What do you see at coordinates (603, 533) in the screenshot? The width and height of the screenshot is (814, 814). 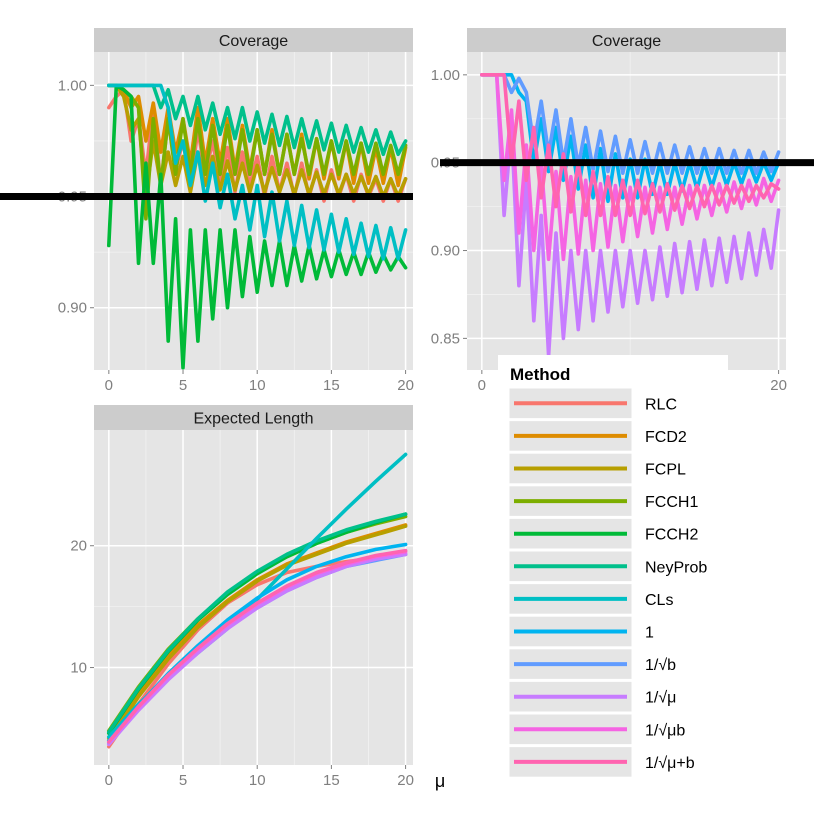 I see `legend-item: FCCH2` at bounding box center [603, 533].